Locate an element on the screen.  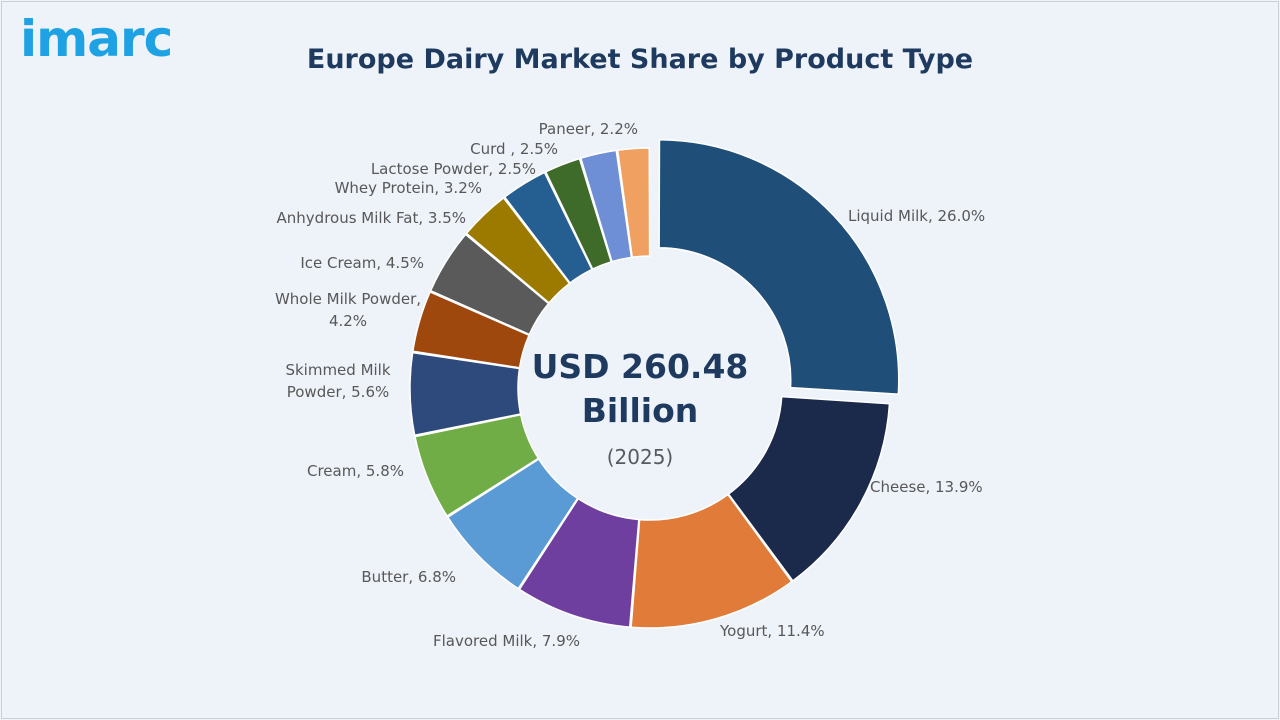
imarc-logo: imarc is located at coordinates (96, 39).